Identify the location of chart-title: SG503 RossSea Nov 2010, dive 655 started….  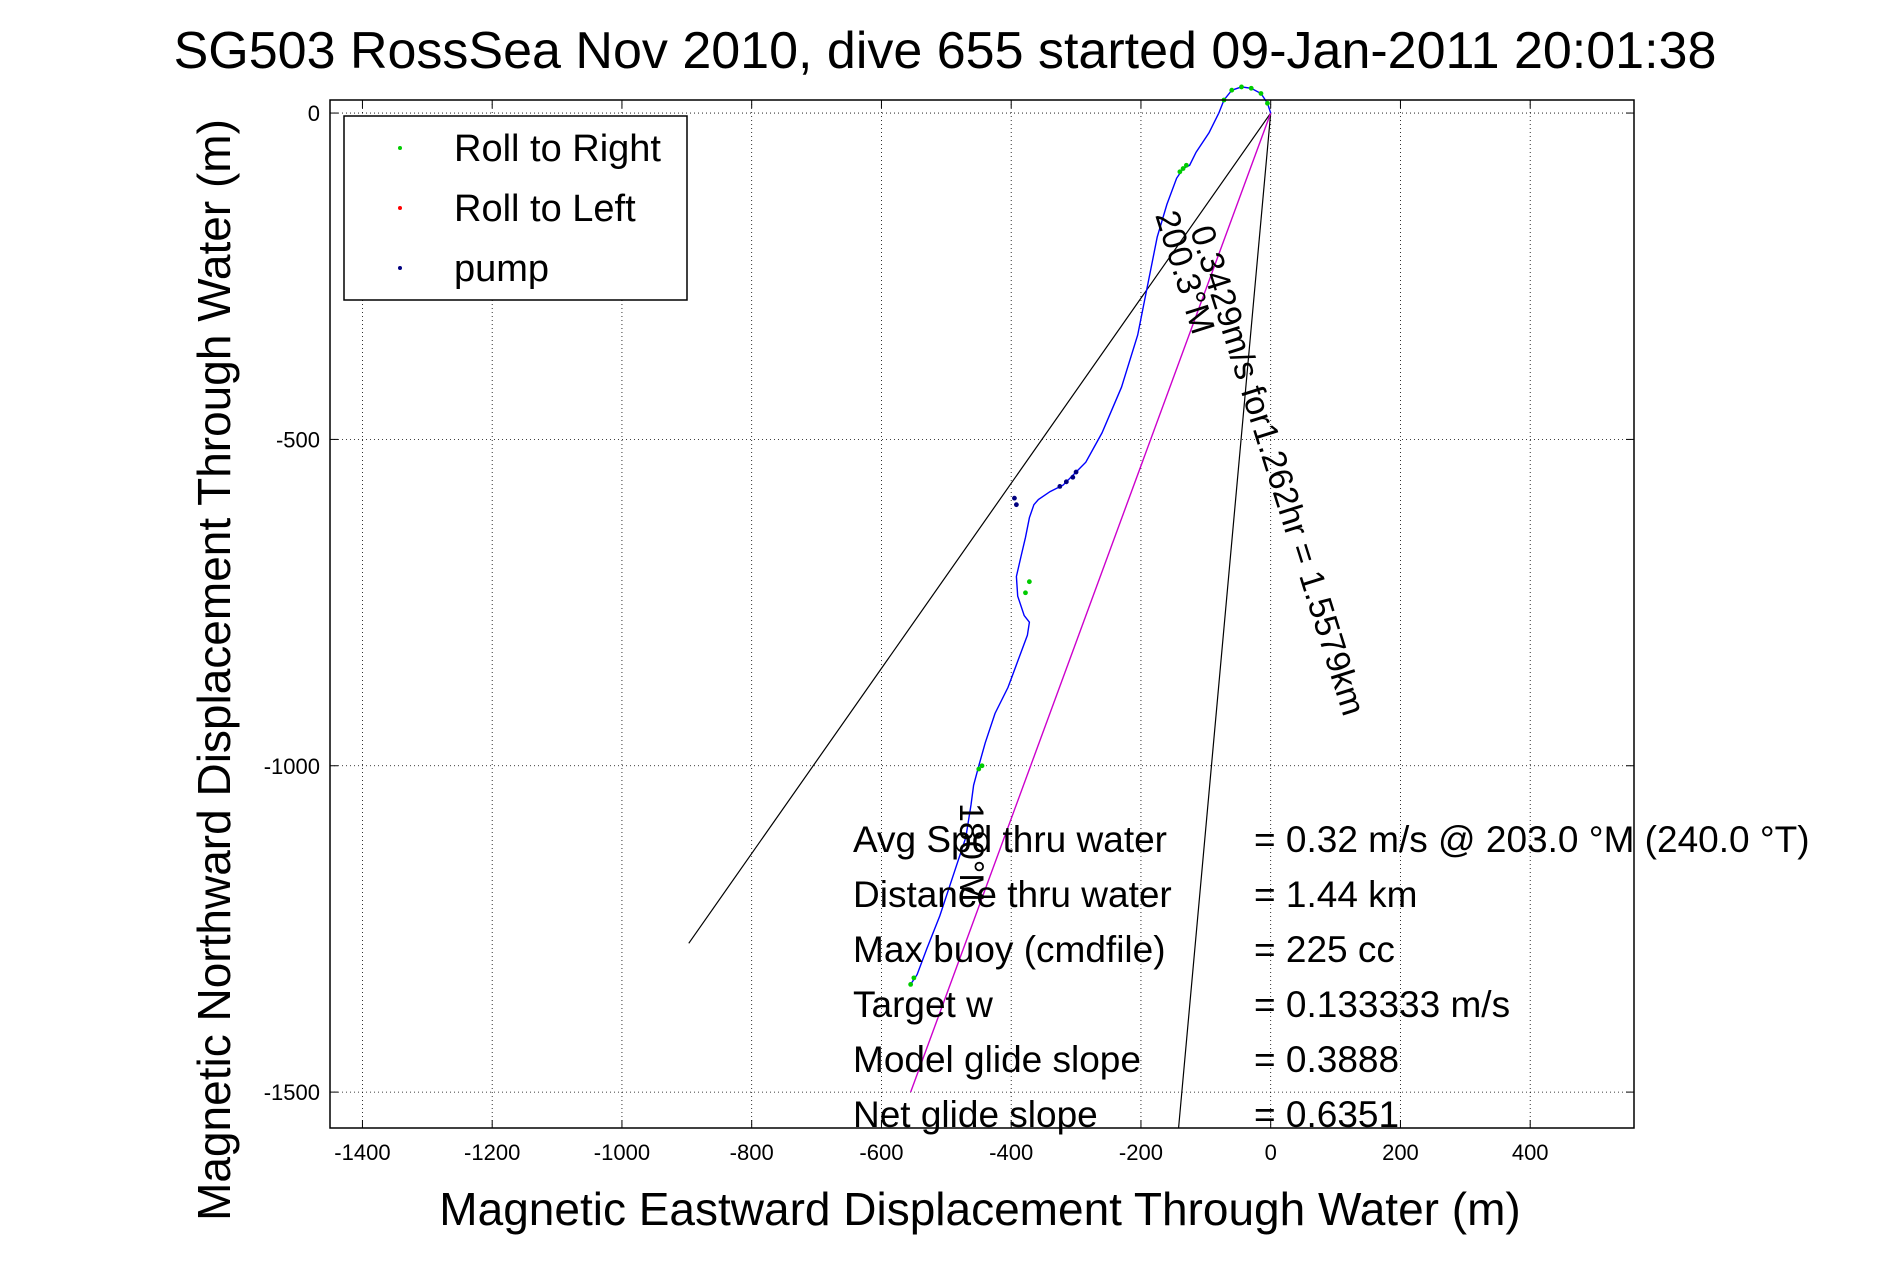
(945, 51).